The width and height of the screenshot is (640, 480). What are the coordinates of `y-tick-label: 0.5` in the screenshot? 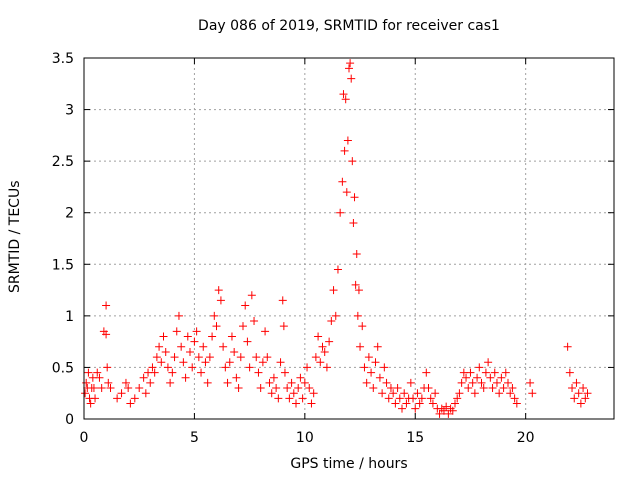 It's located at (63, 368).